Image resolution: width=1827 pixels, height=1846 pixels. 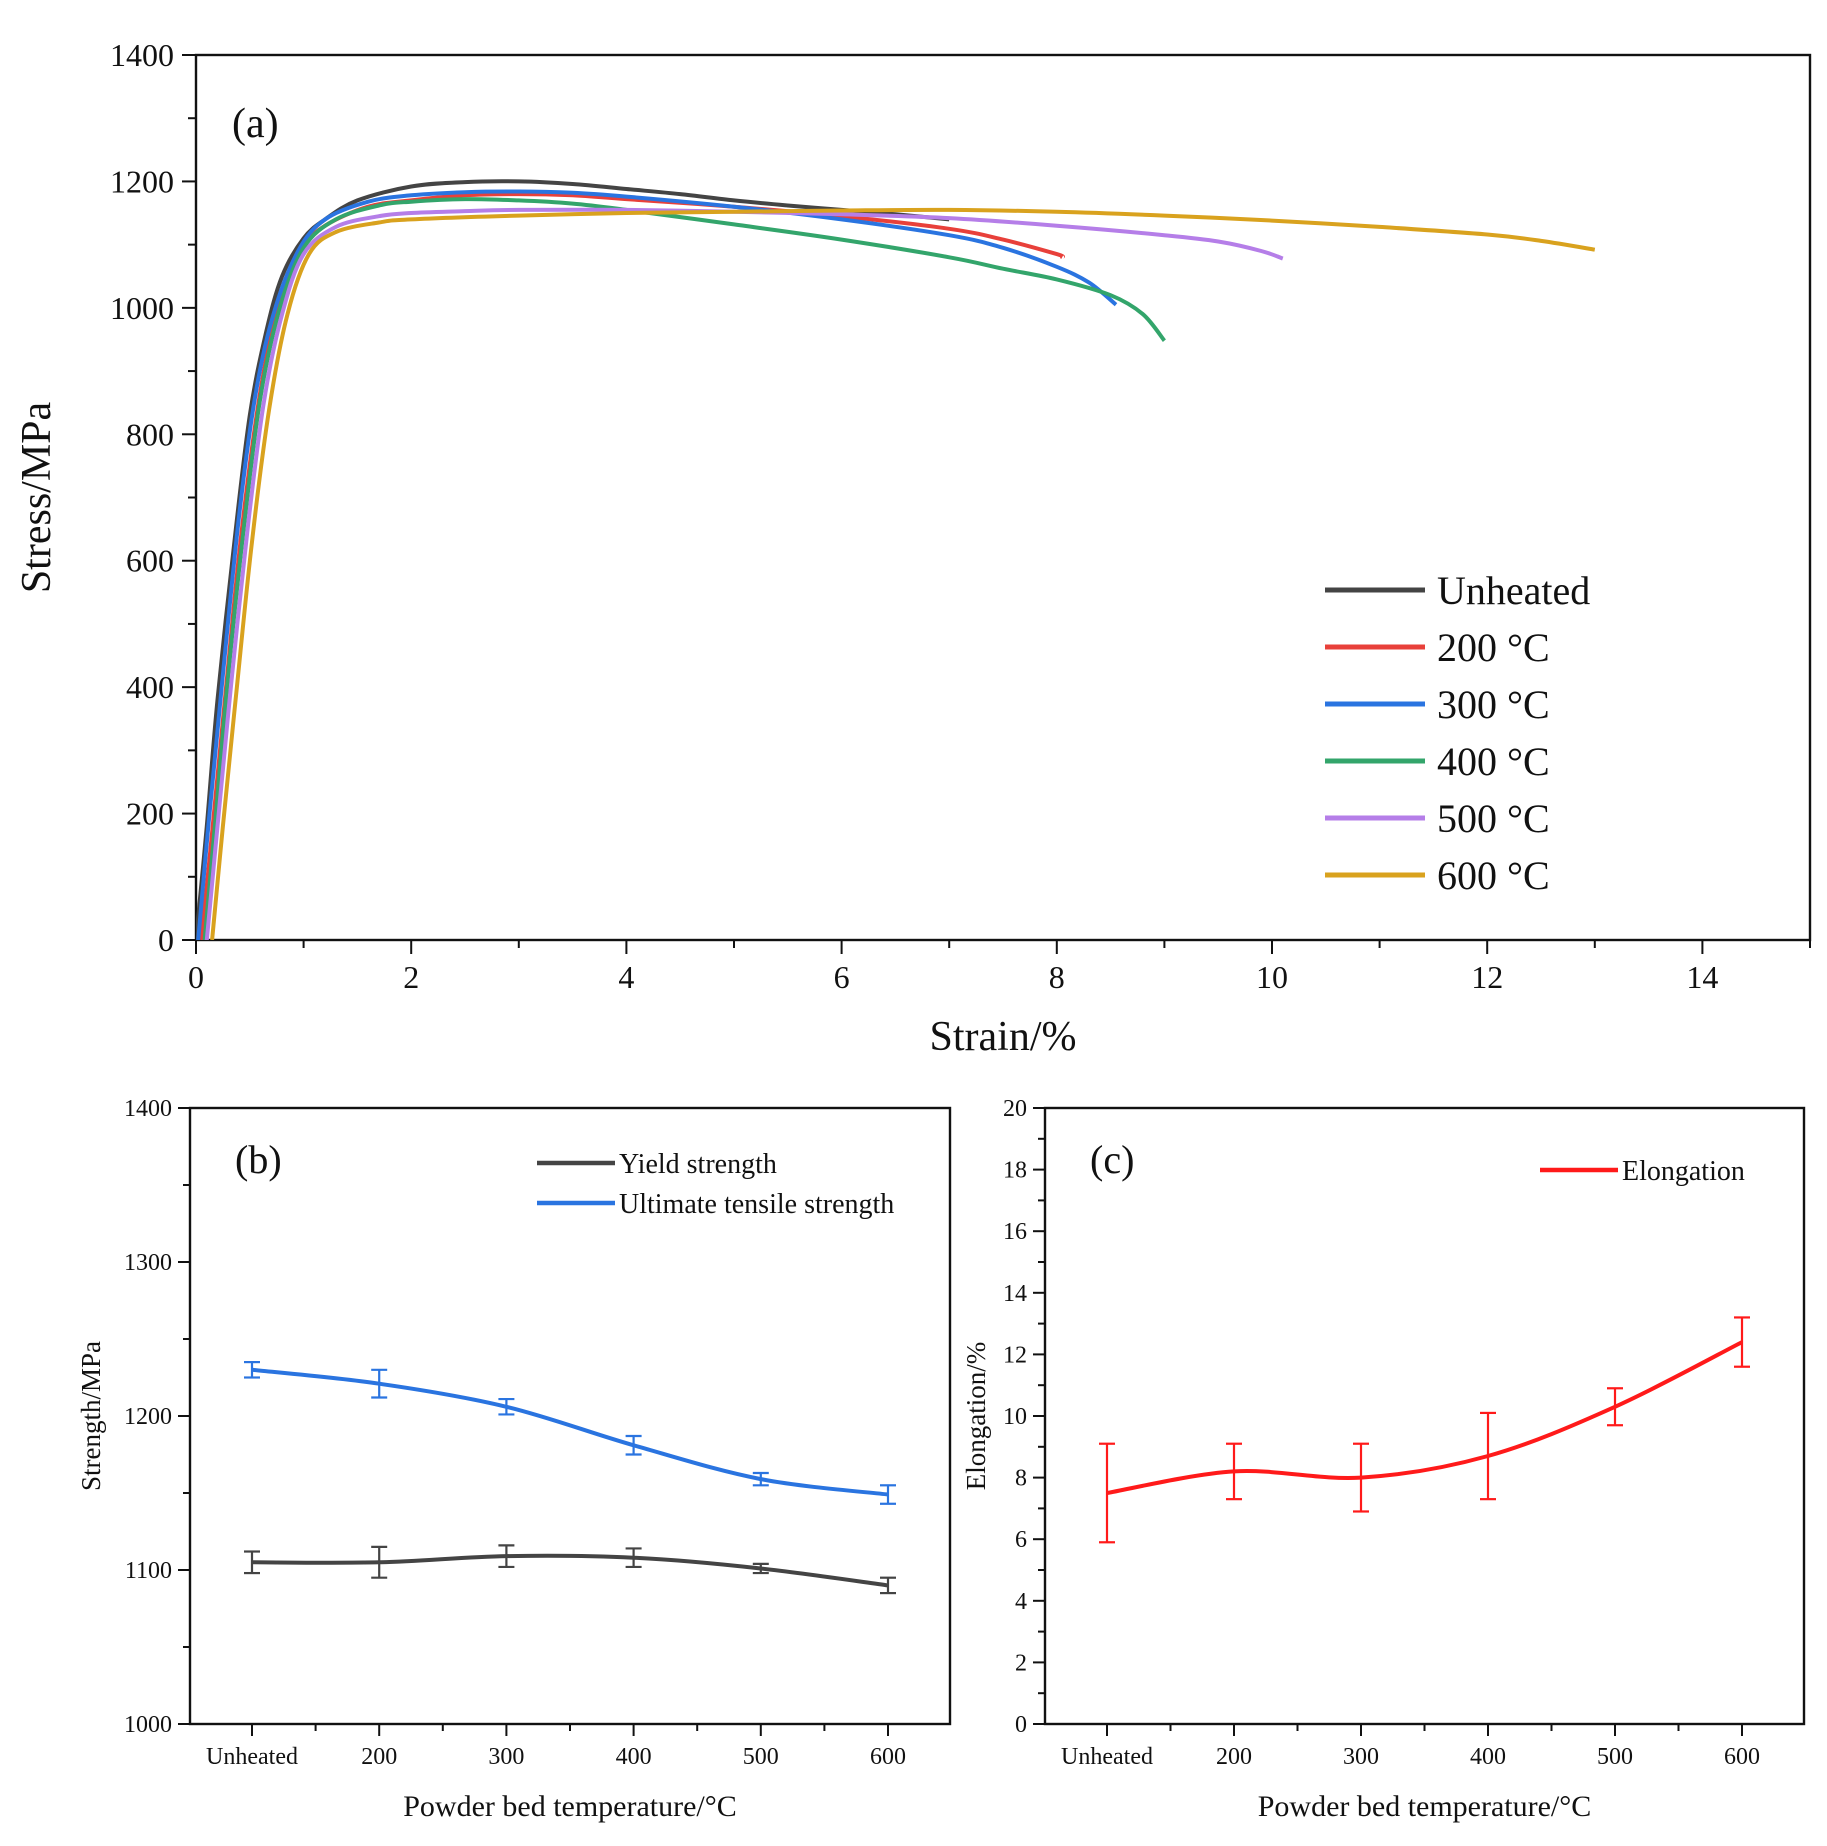 I want to click on panel-label-c: (c), so click(x=1112, y=1159).